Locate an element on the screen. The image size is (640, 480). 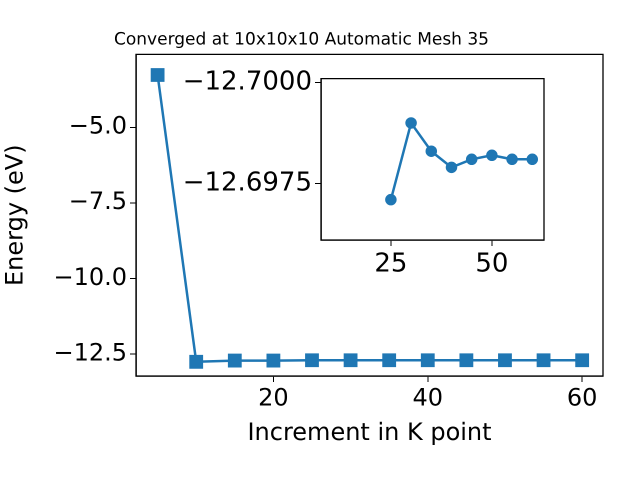
x-tick-label: 50 is located at coordinates (491, 263).